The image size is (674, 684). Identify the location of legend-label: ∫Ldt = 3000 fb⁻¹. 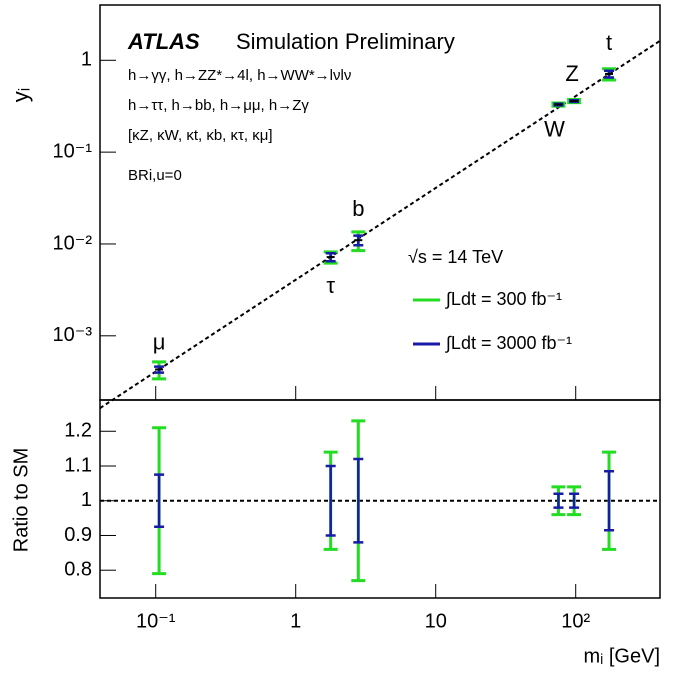
(508, 343).